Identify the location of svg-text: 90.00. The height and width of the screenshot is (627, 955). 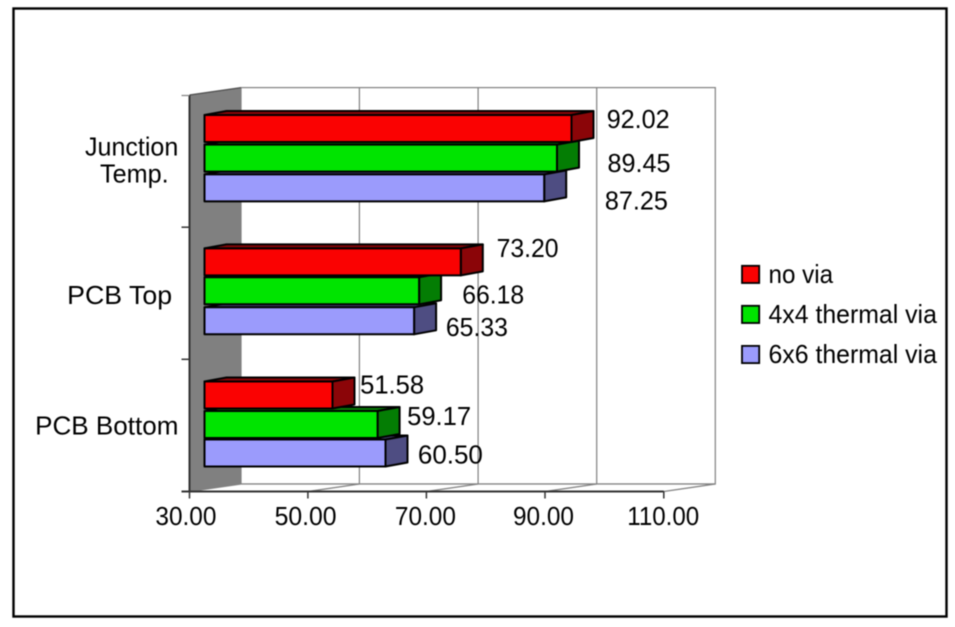
(543, 516).